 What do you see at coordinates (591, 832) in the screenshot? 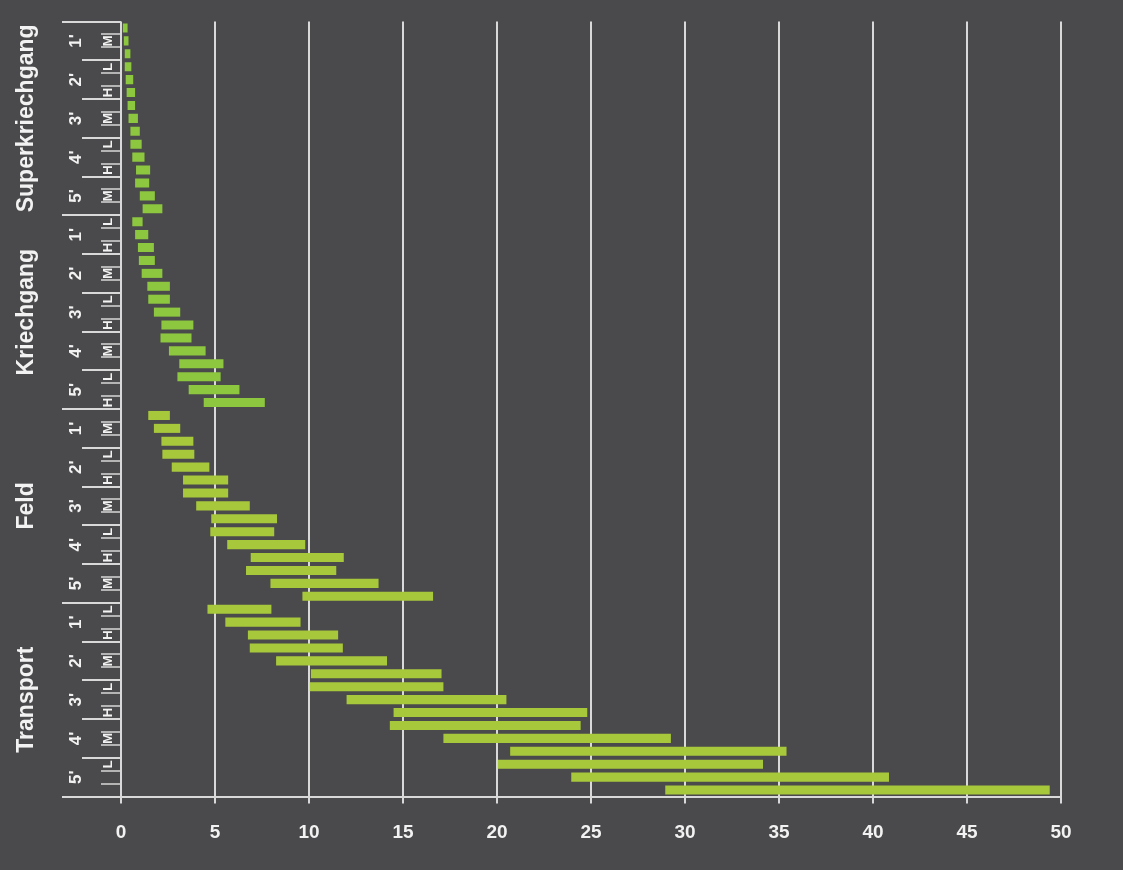
I see `x-tick-label: 25` at bounding box center [591, 832].